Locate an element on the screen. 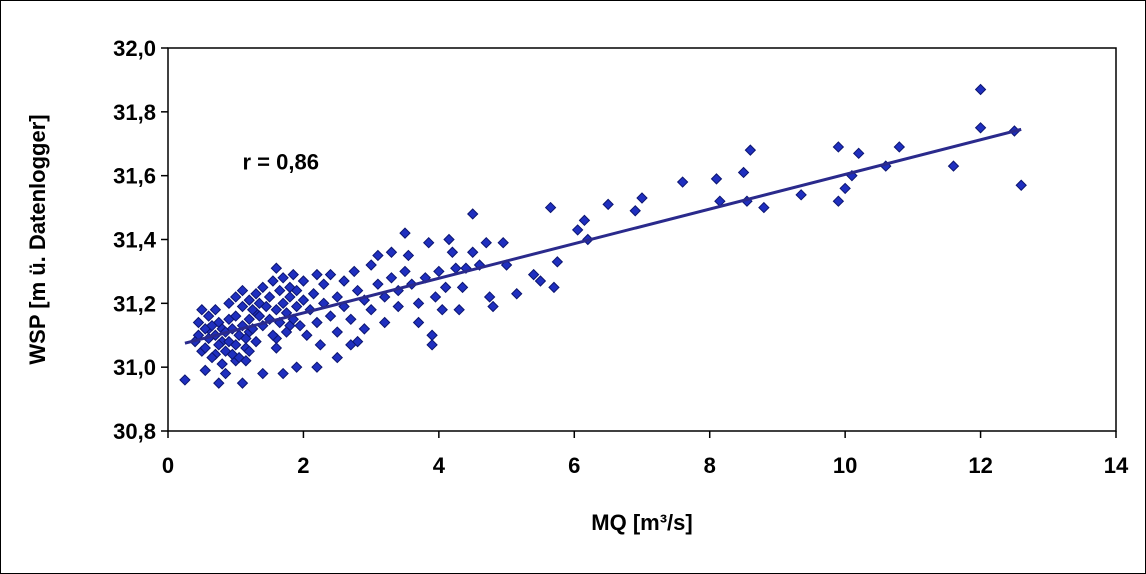 Image resolution: width=1146 pixels, height=574 pixels. x-tick-label: 2 is located at coordinates (303, 465).